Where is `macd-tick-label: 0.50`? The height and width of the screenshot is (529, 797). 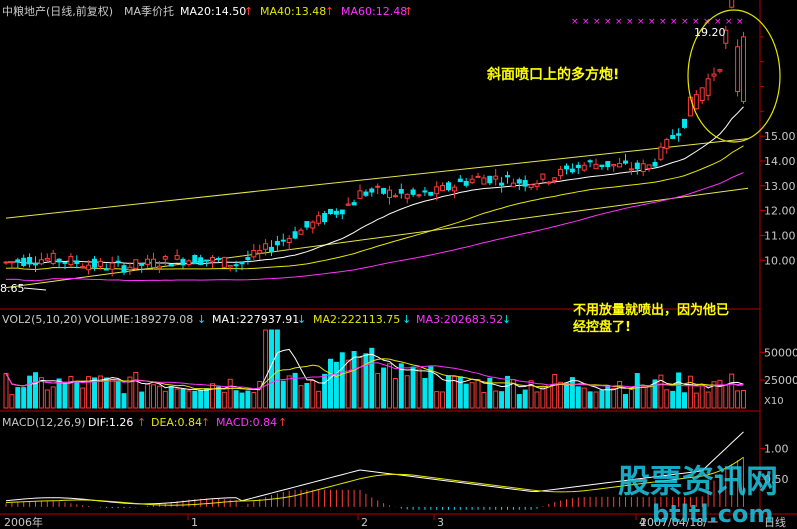
macd-tick-label: 0.50 is located at coordinates (776, 479).